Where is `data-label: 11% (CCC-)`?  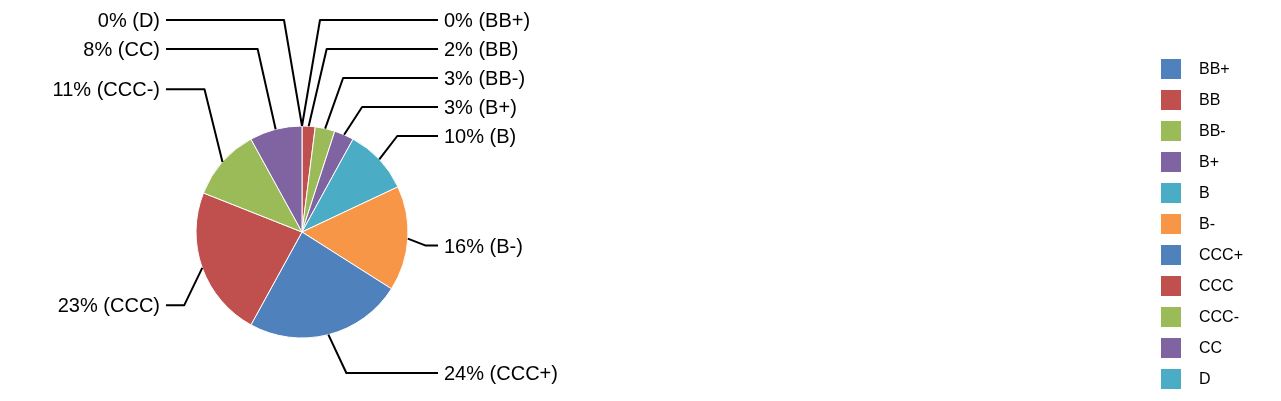 data-label: 11% (CCC-) is located at coordinates (106, 89).